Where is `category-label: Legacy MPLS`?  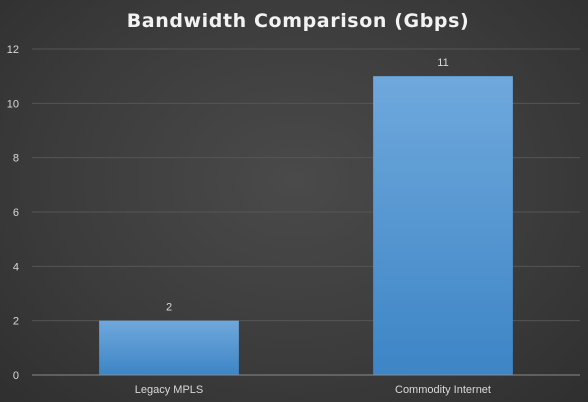
category-label: Legacy MPLS is located at coordinates (169, 390).